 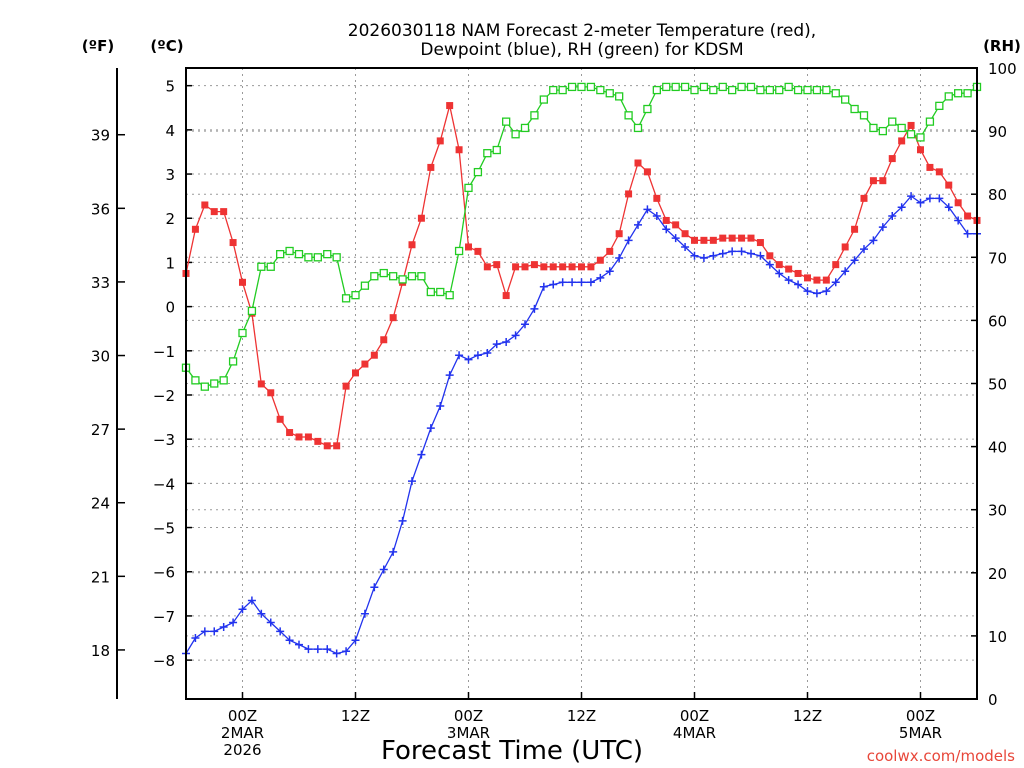 What do you see at coordinates (166, 46) in the screenshot?
I see `celsius-axis-unit: (ºC)` at bounding box center [166, 46].